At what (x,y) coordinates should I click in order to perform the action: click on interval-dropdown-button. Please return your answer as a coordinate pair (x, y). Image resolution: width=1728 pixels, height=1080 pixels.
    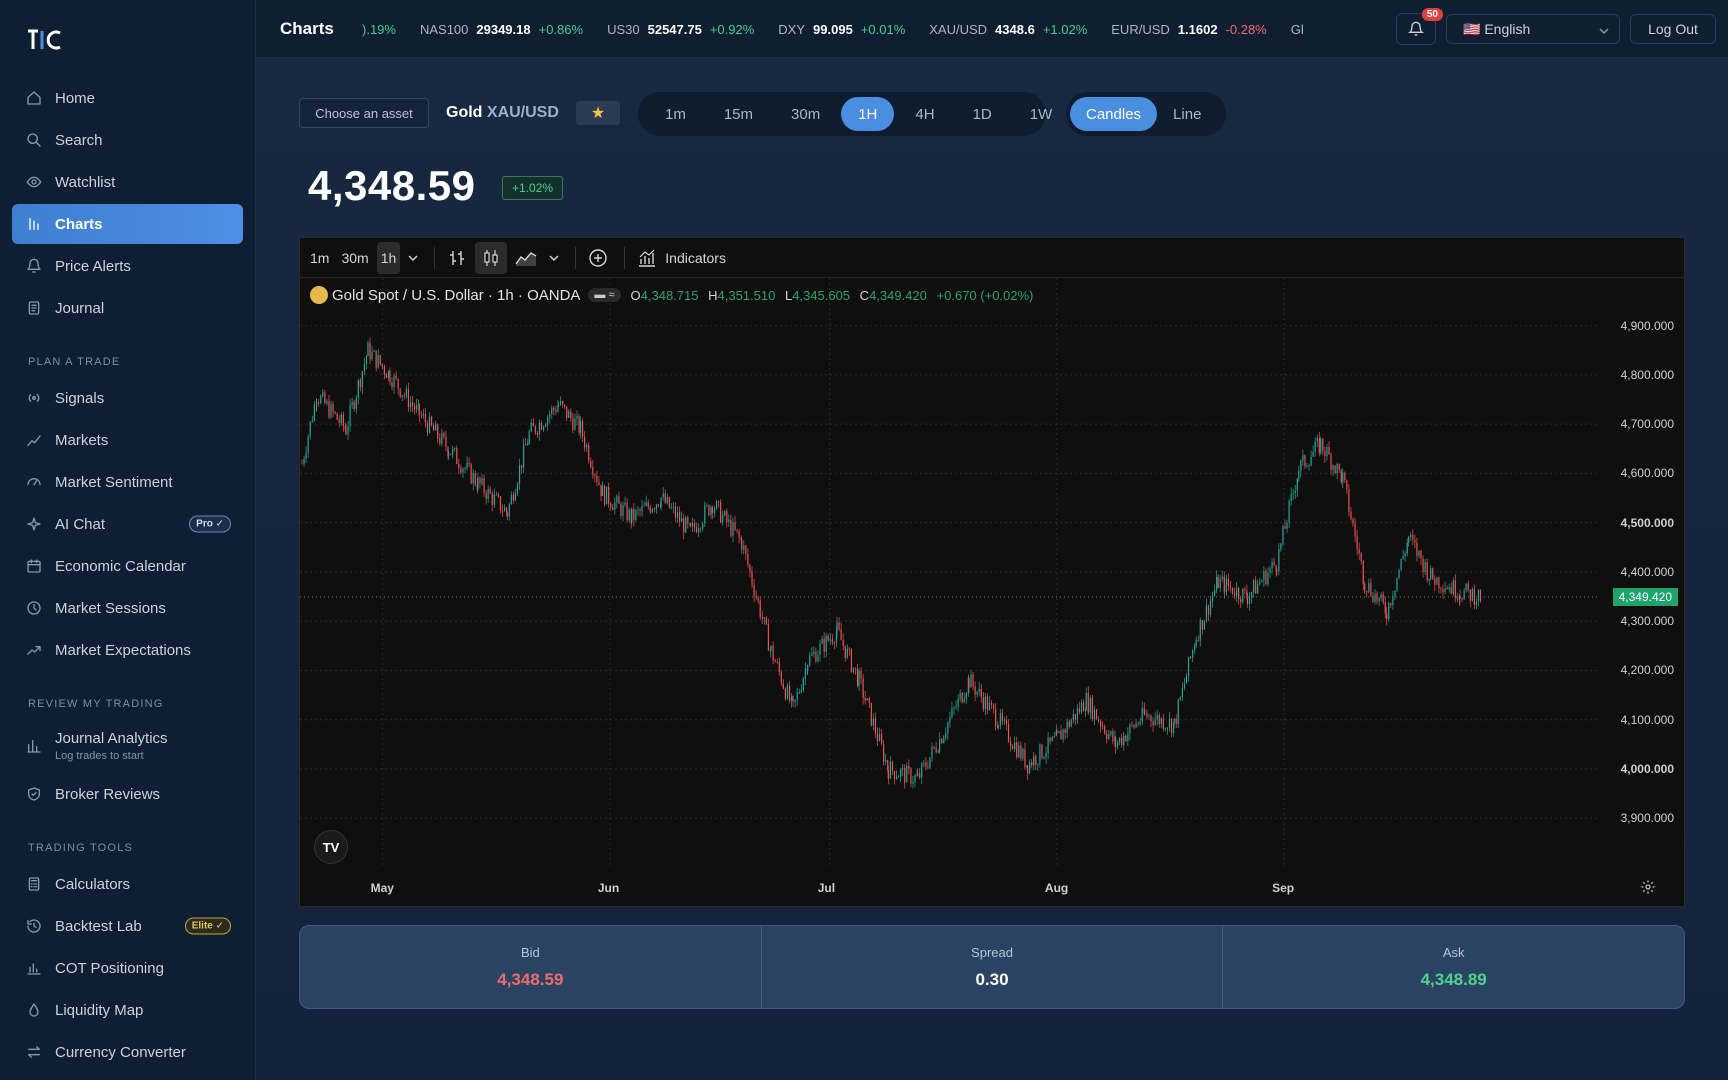
    Looking at the image, I should click on (413, 258).